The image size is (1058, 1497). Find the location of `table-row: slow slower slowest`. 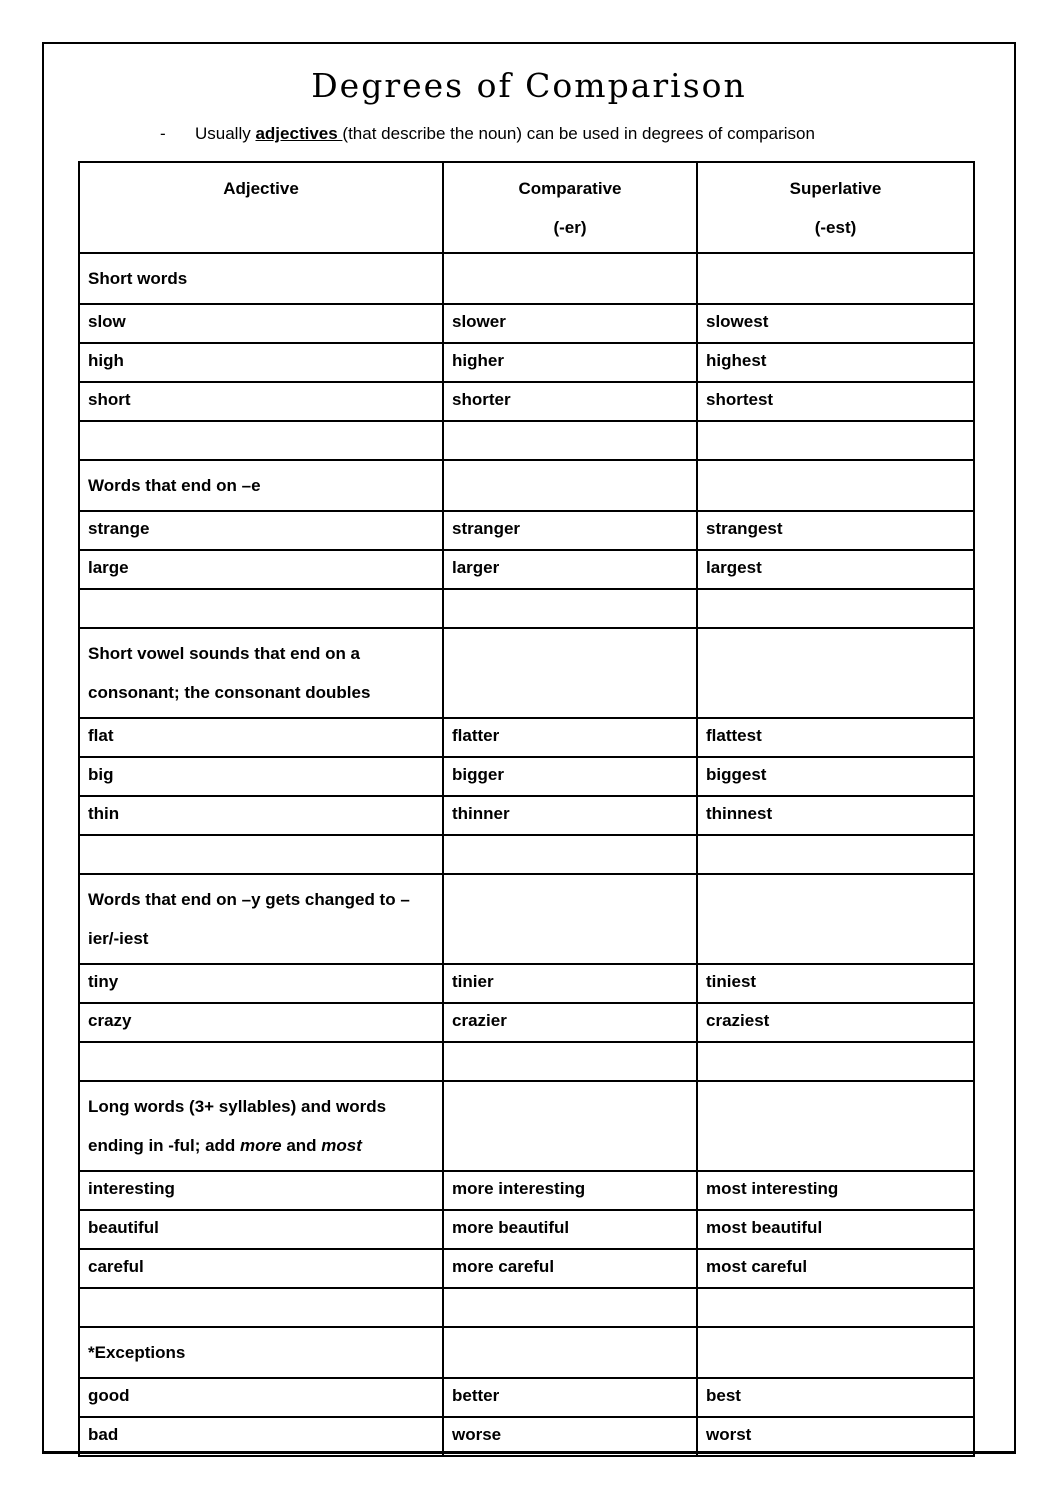

table-row: slow slower slowest is located at coordinates (526, 323).